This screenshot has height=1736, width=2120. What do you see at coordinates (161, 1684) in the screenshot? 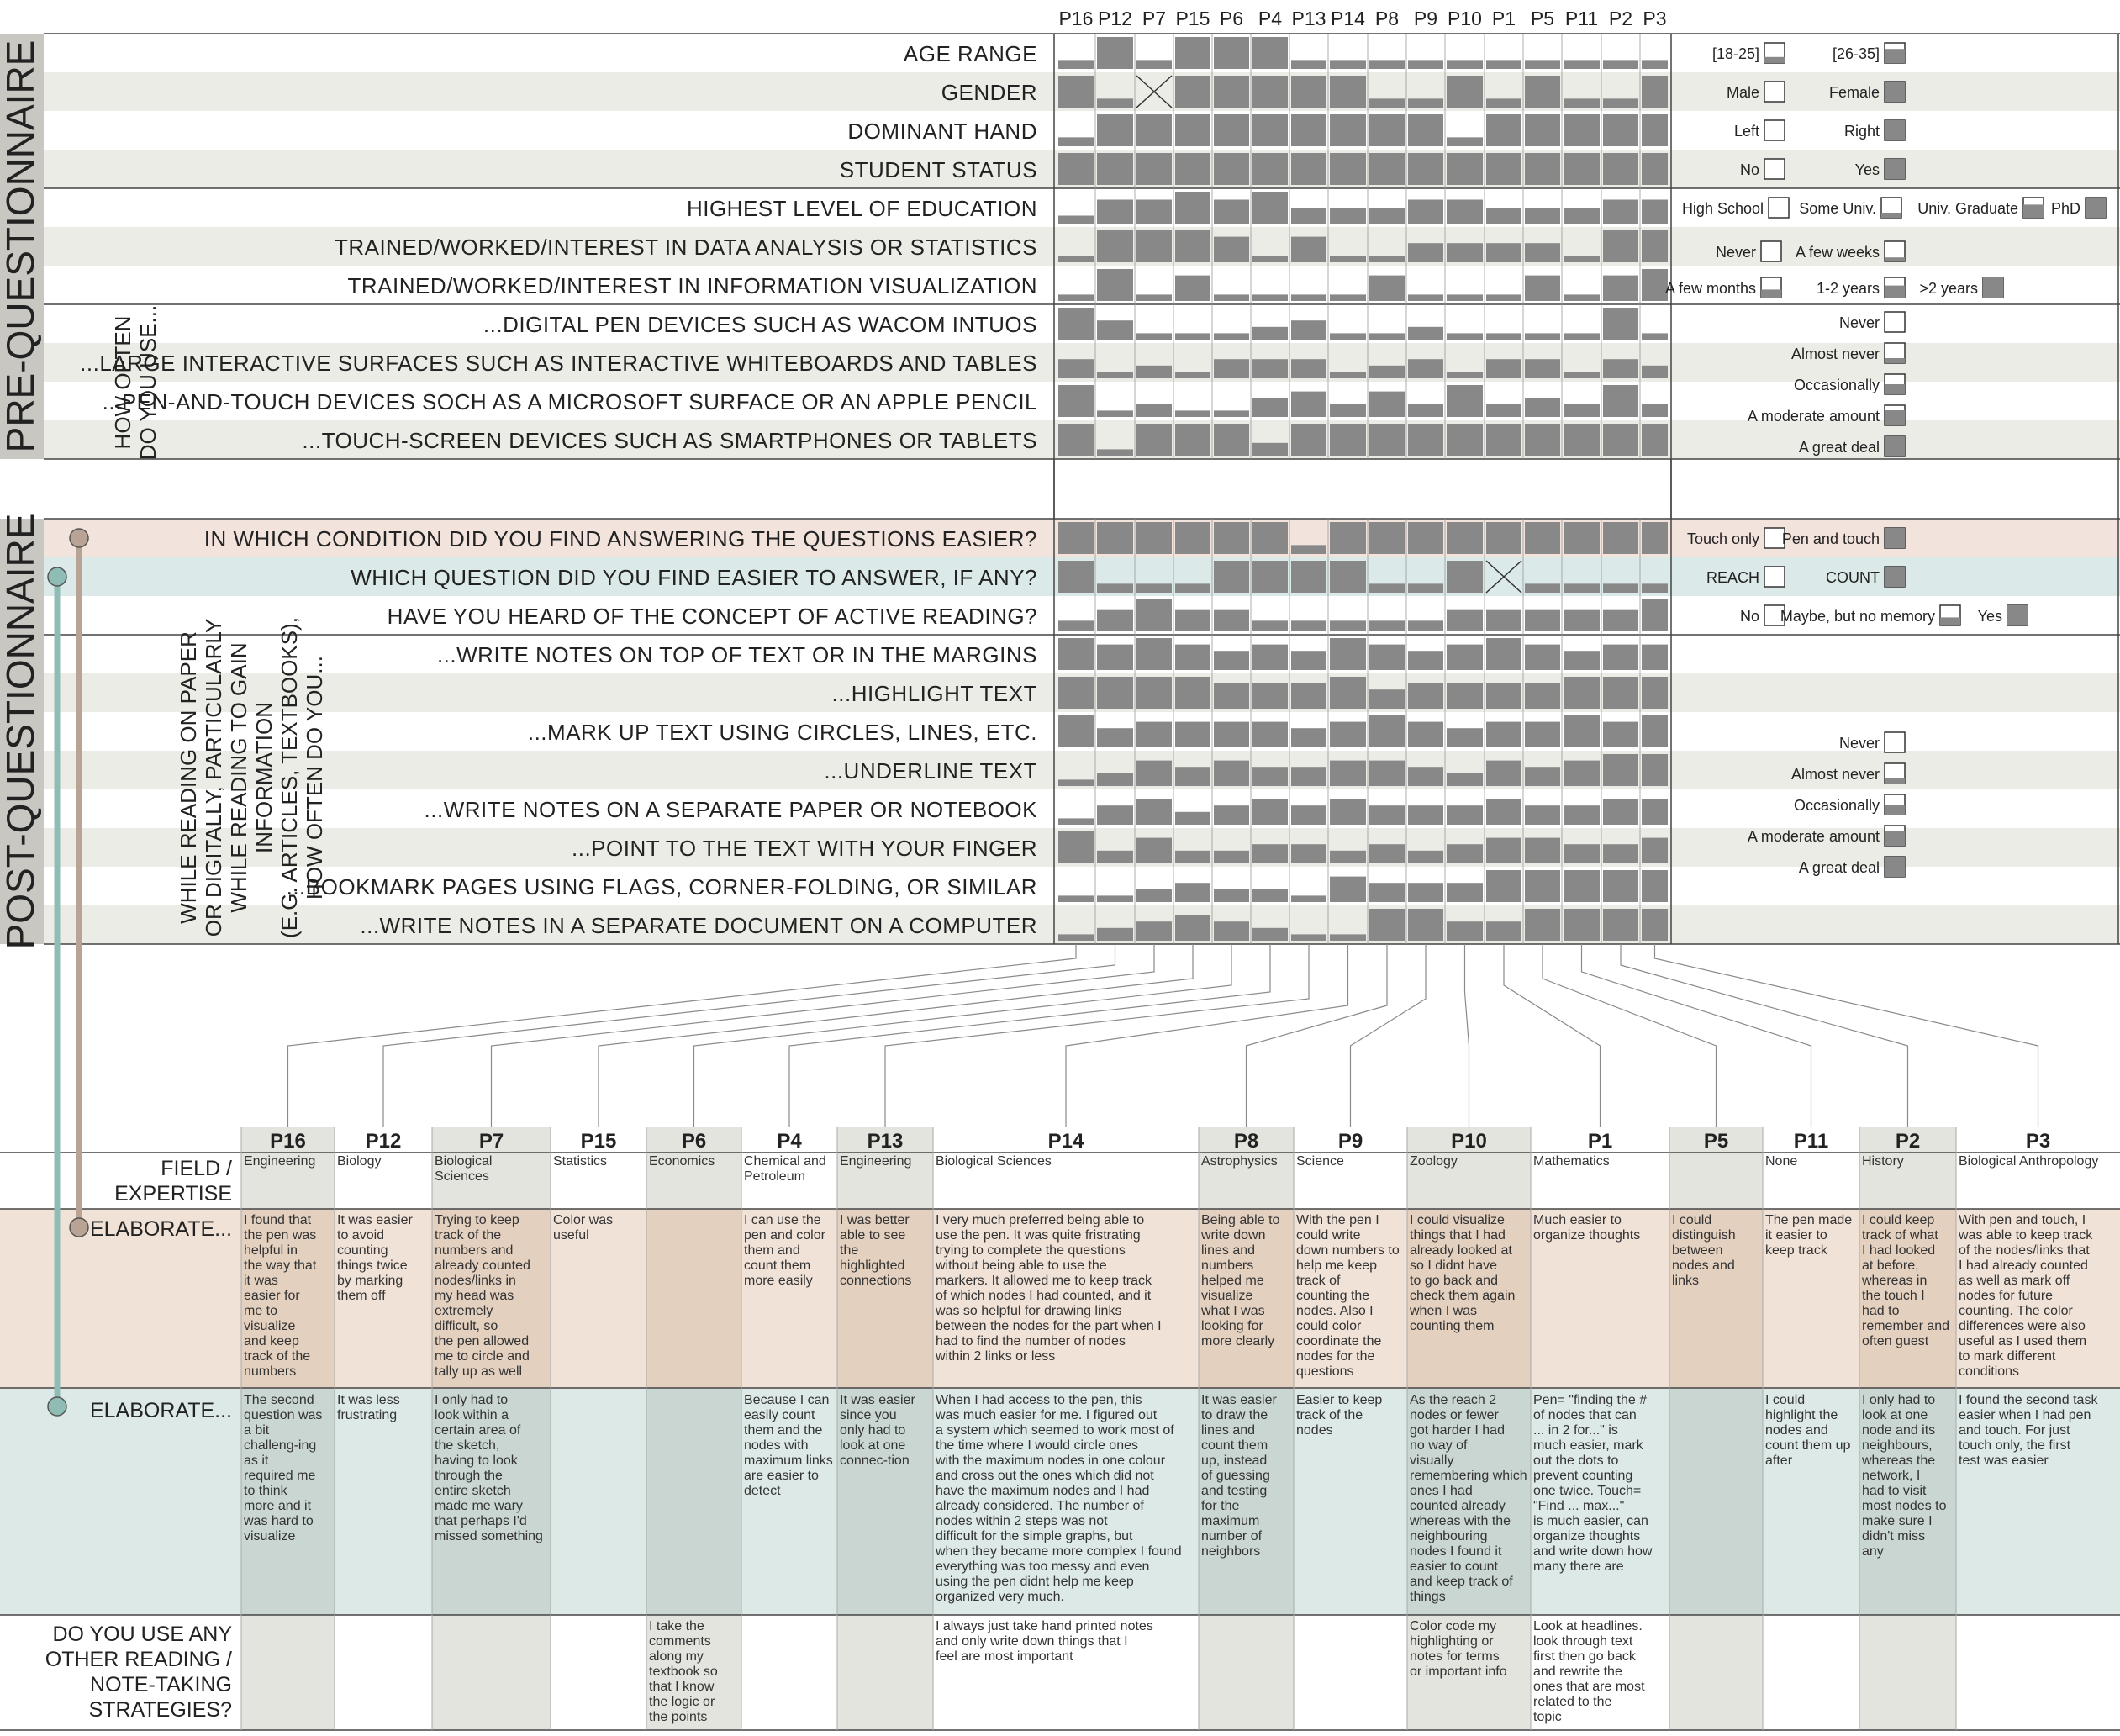
I see `strategies-row-label: NOTE-TAKING` at bounding box center [161, 1684].